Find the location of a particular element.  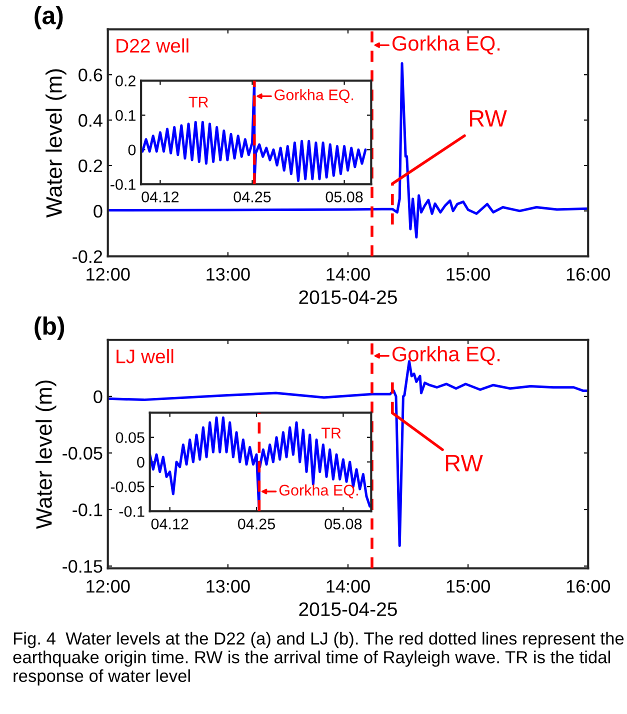

caption: Fig. 4 Water levels at the D22 (a) and LJ (b). The red dotted lines represent the earthquake origin time. RW is the arrival time of Rayleigh wave. TR is the tidal response of water level is located at coordinates (318, 659).